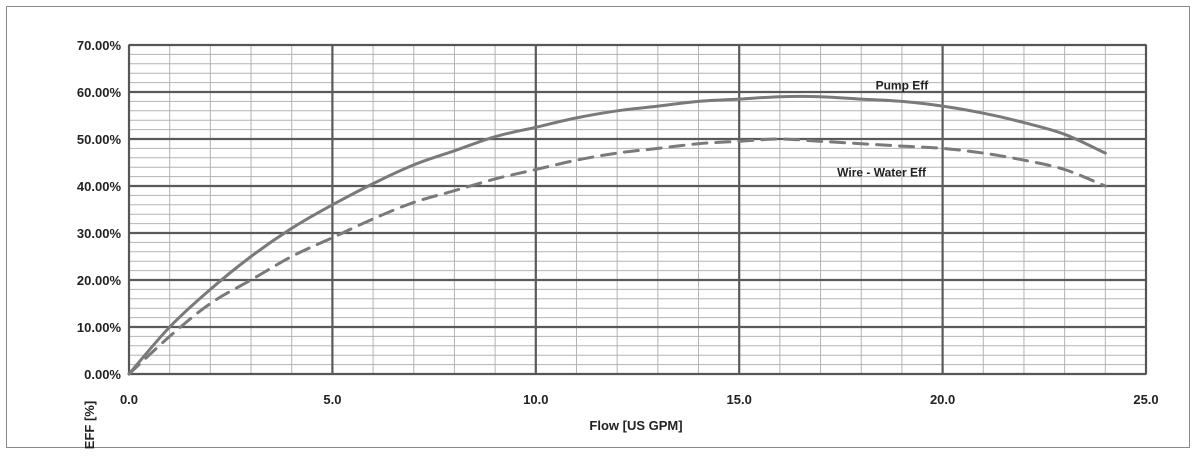  What do you see at coordinates (535, 399) in the screenshot?
I see `x-tick-label: 10.0` at bounding box center [535, 399].